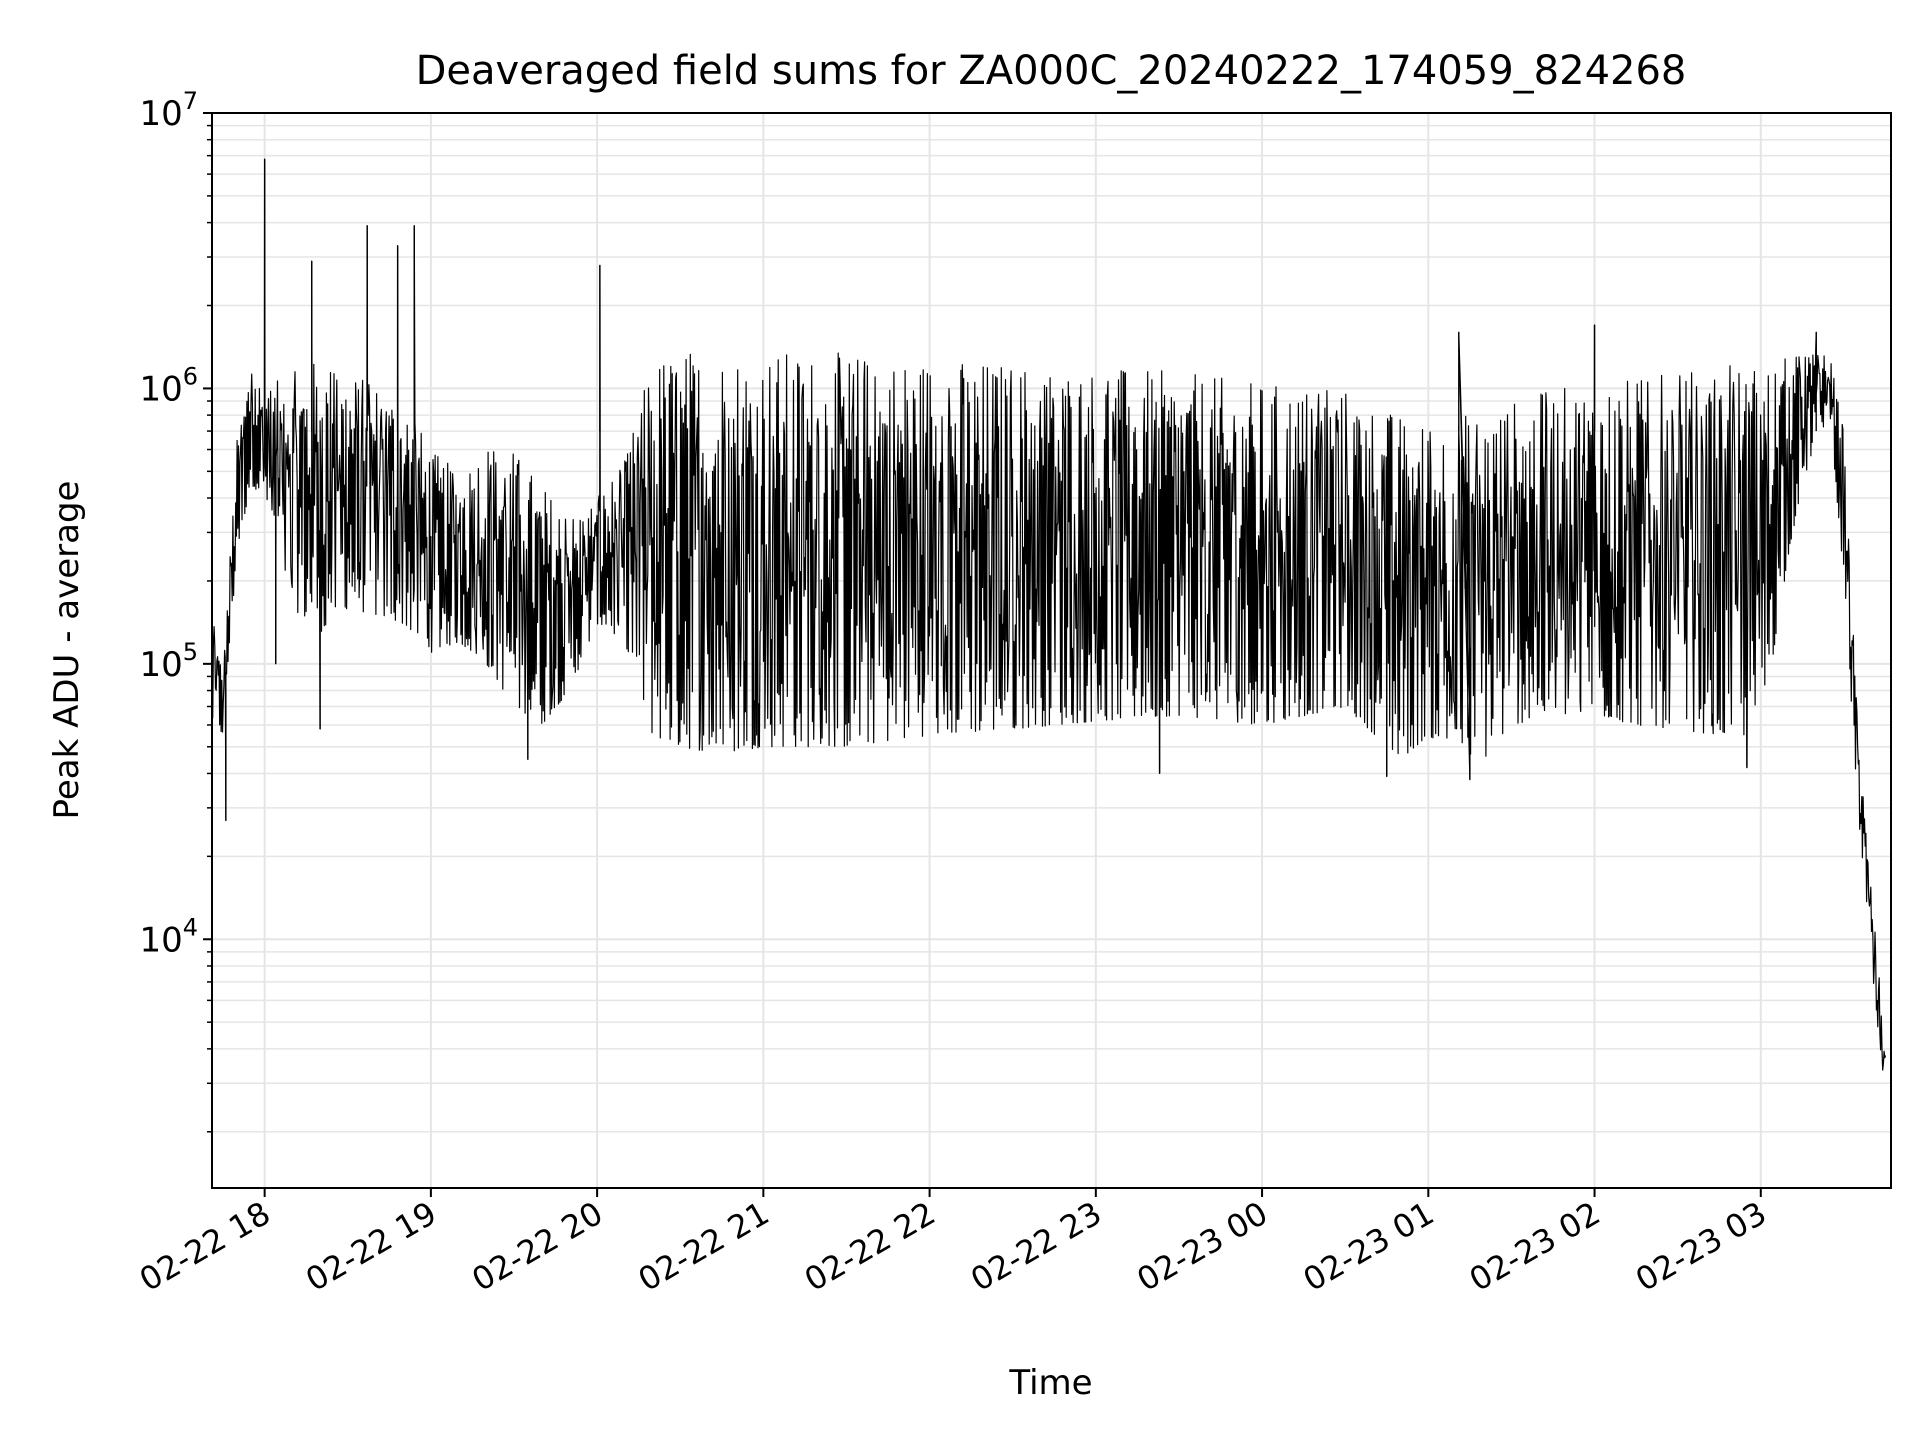  What do you see at coordinates (1050, 1383) in the screenshot?
I see `x-axis-label: Time` at bounding box center [1050, 1383].